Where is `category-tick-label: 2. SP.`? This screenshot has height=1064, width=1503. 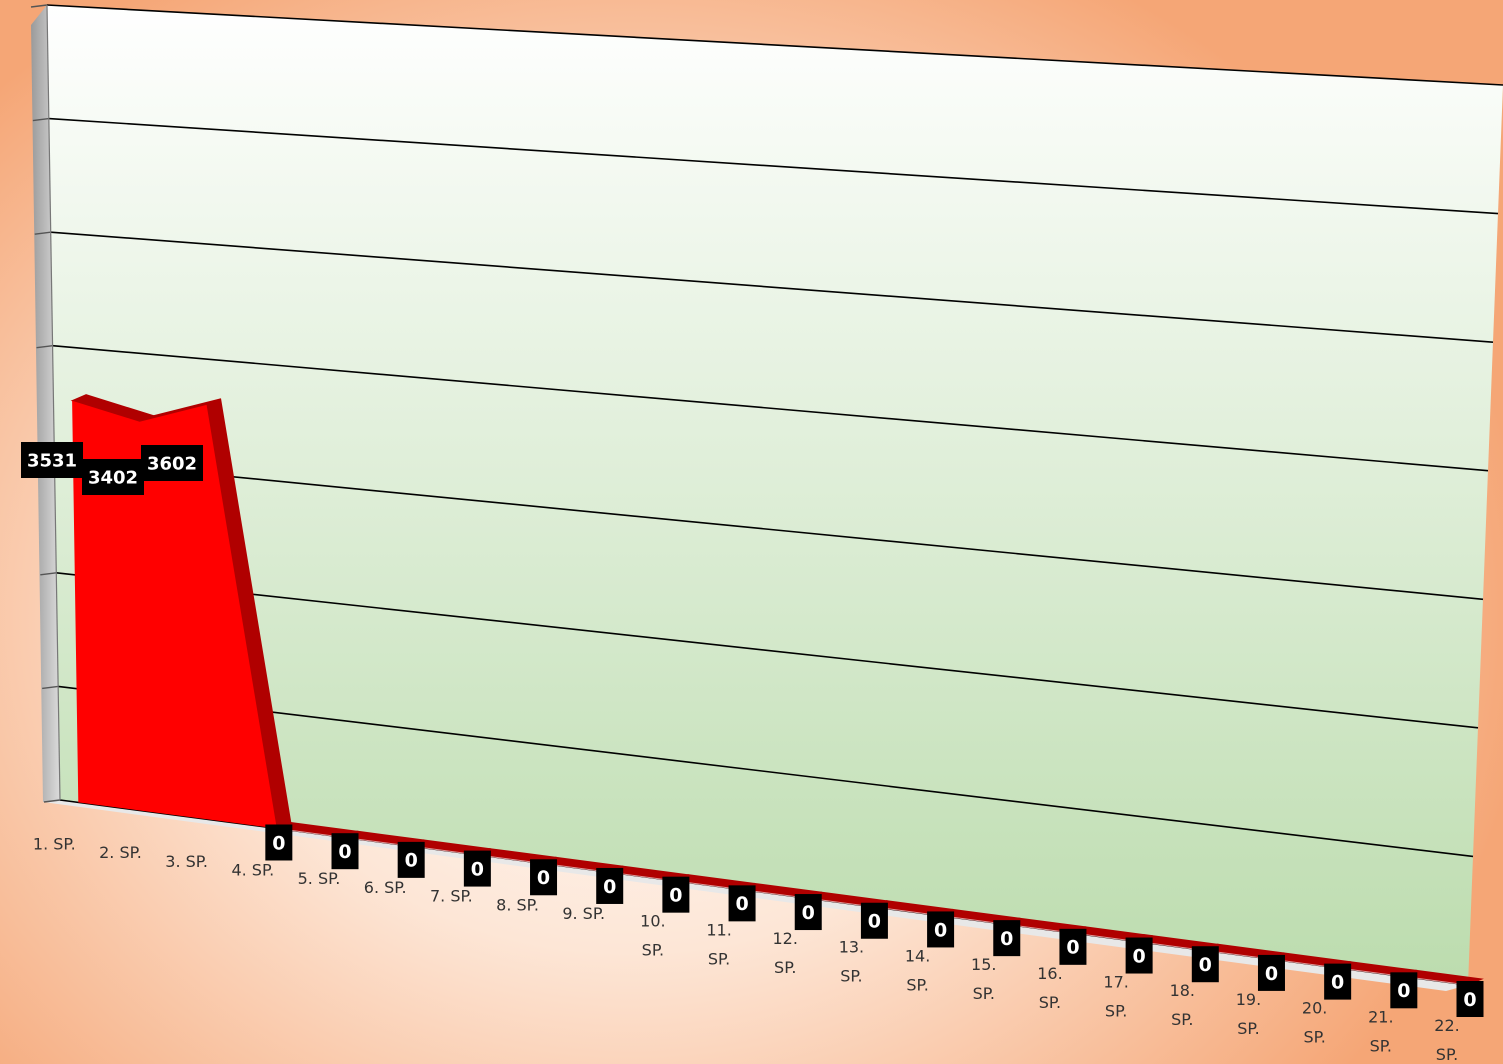 category-tick-label: 2. SP. is located at coordinates (120, 852).